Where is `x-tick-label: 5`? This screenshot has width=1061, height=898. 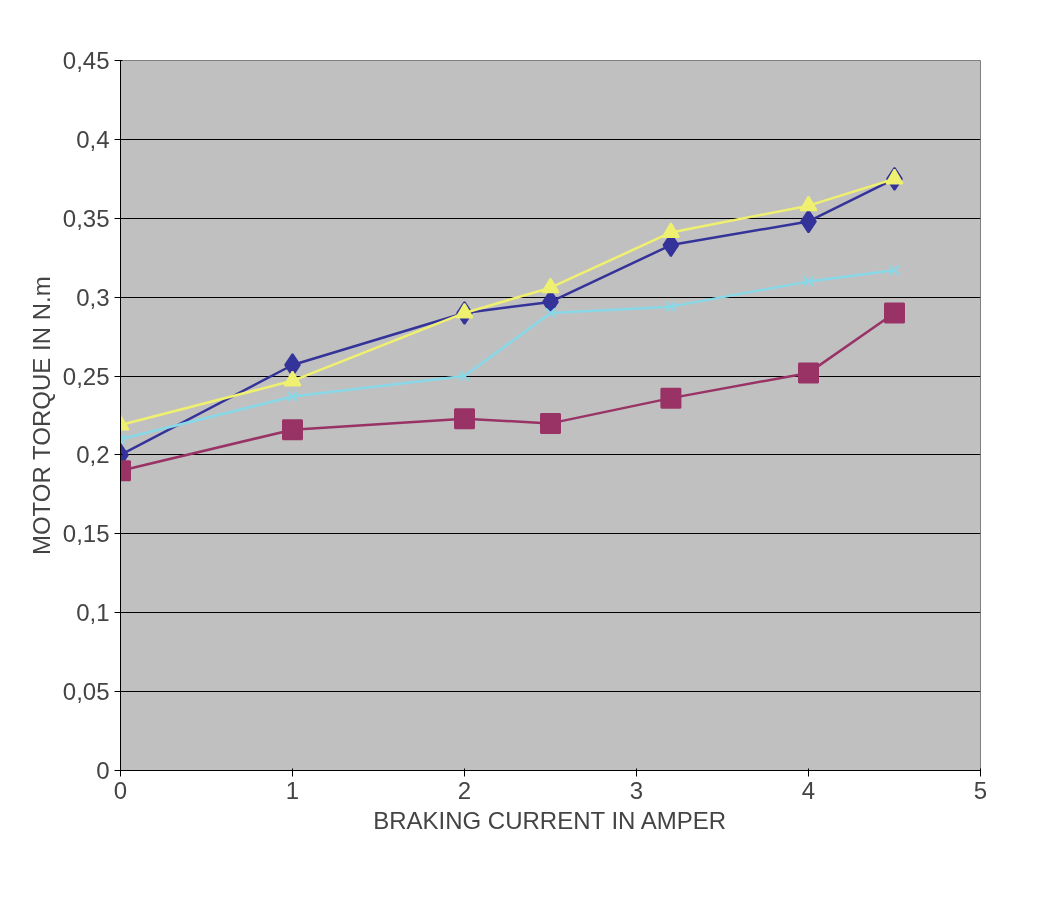
x-tick-label: 5 is located at coordinates (980, 790).